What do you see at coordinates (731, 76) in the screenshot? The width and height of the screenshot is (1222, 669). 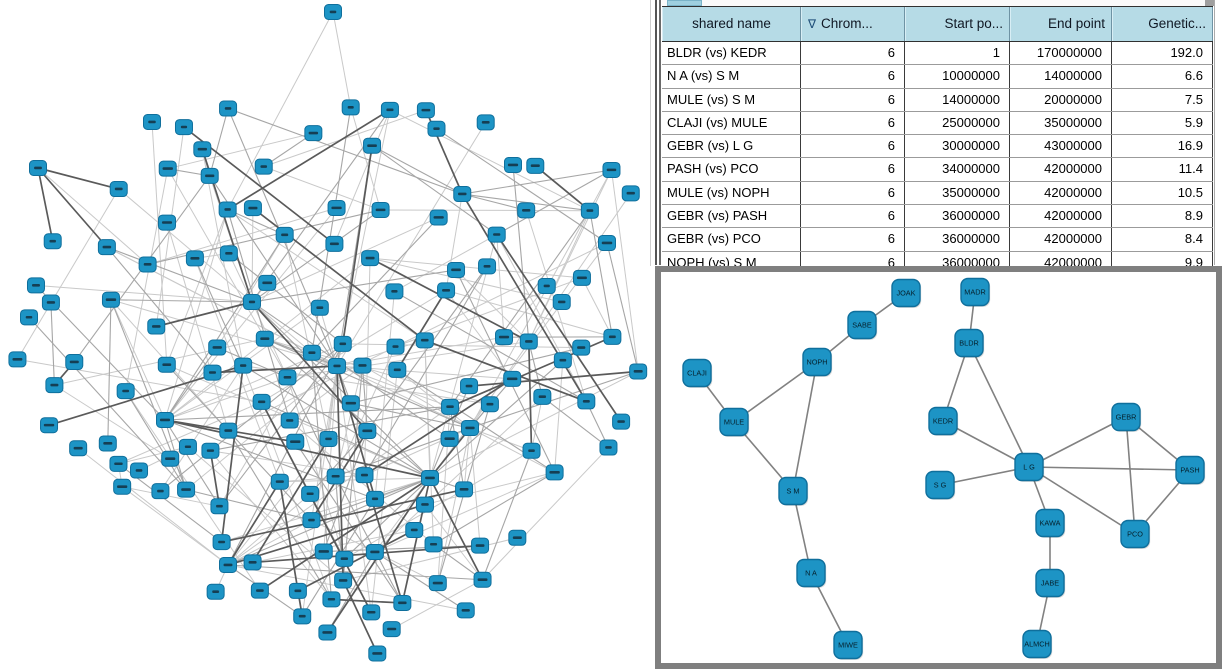 I see `table-cell: N A (vs) S M` at bounding box center [731, 76].